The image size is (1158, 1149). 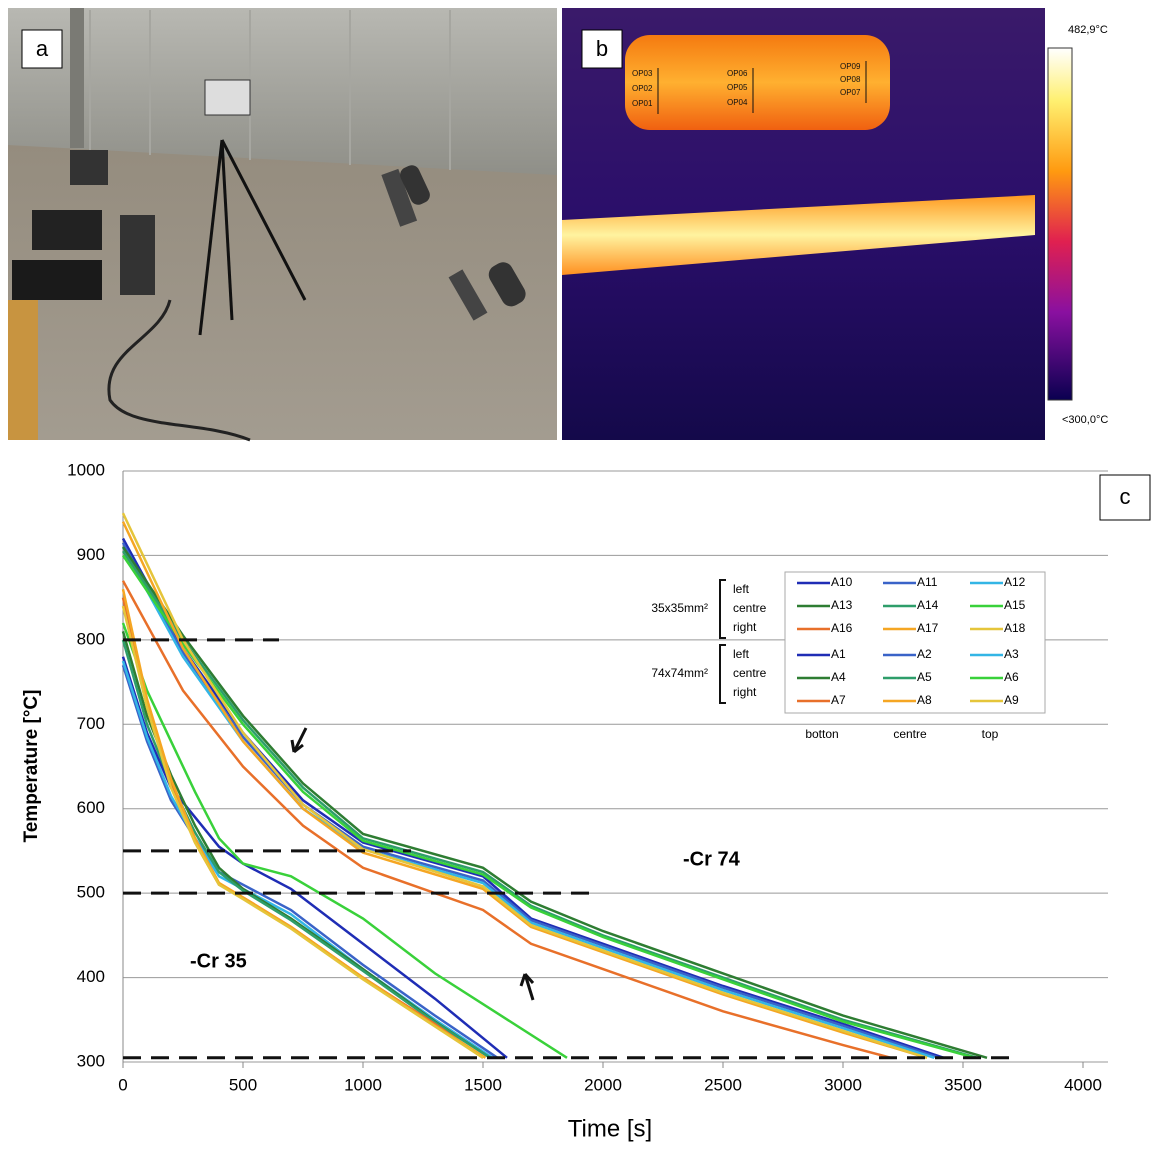 I want to click on legend-label: A8, so click(x=924, y=700).